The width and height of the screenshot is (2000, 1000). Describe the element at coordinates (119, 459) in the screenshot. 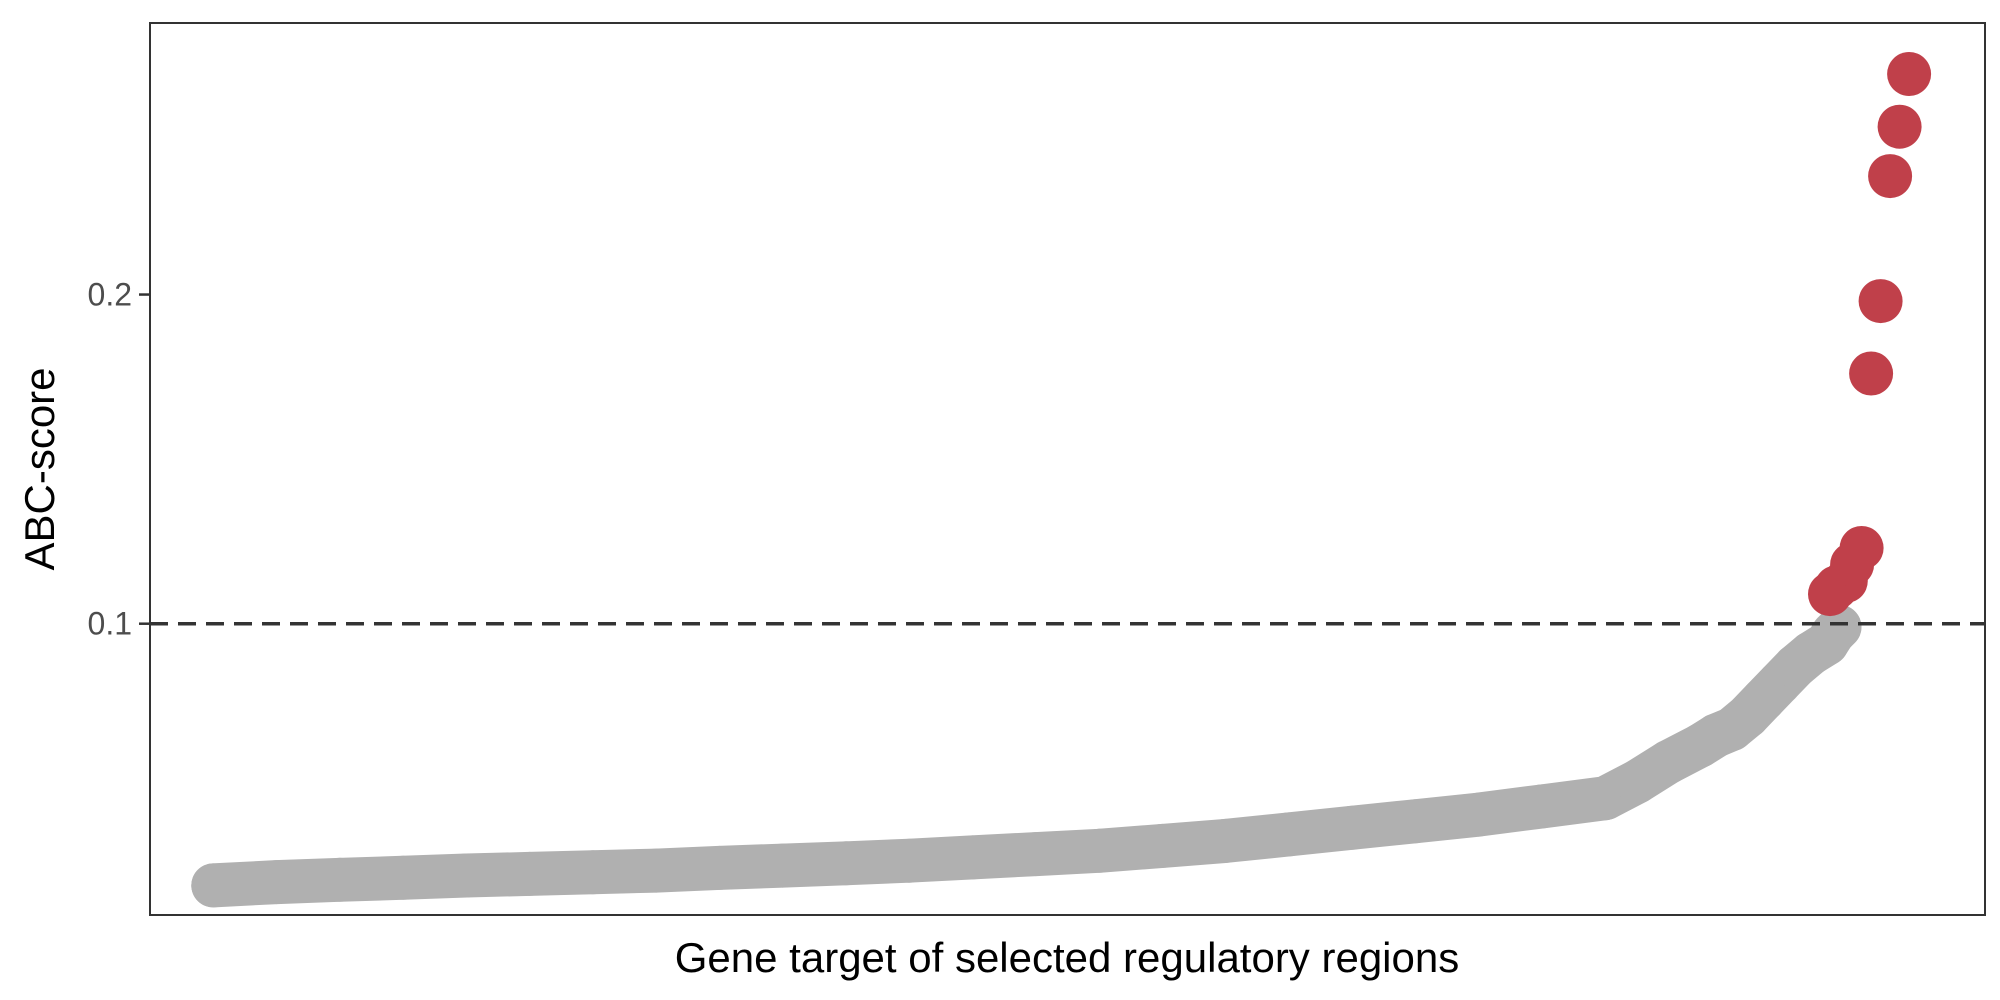

I see `y-axis: 0.1 0.2` at that location.